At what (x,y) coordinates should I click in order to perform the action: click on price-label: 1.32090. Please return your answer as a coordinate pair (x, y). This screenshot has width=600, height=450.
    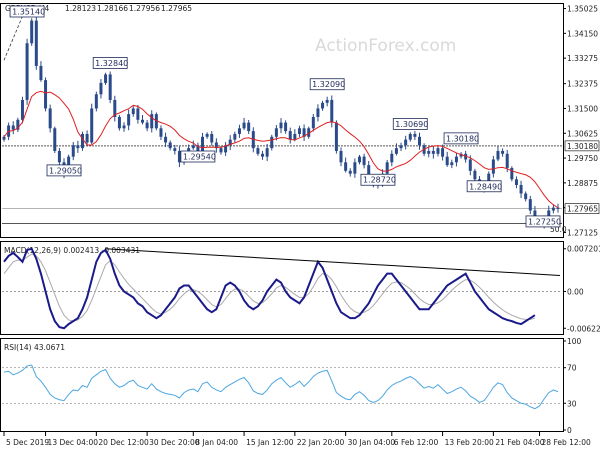
    Looking at the image, I should click on (328, 84).